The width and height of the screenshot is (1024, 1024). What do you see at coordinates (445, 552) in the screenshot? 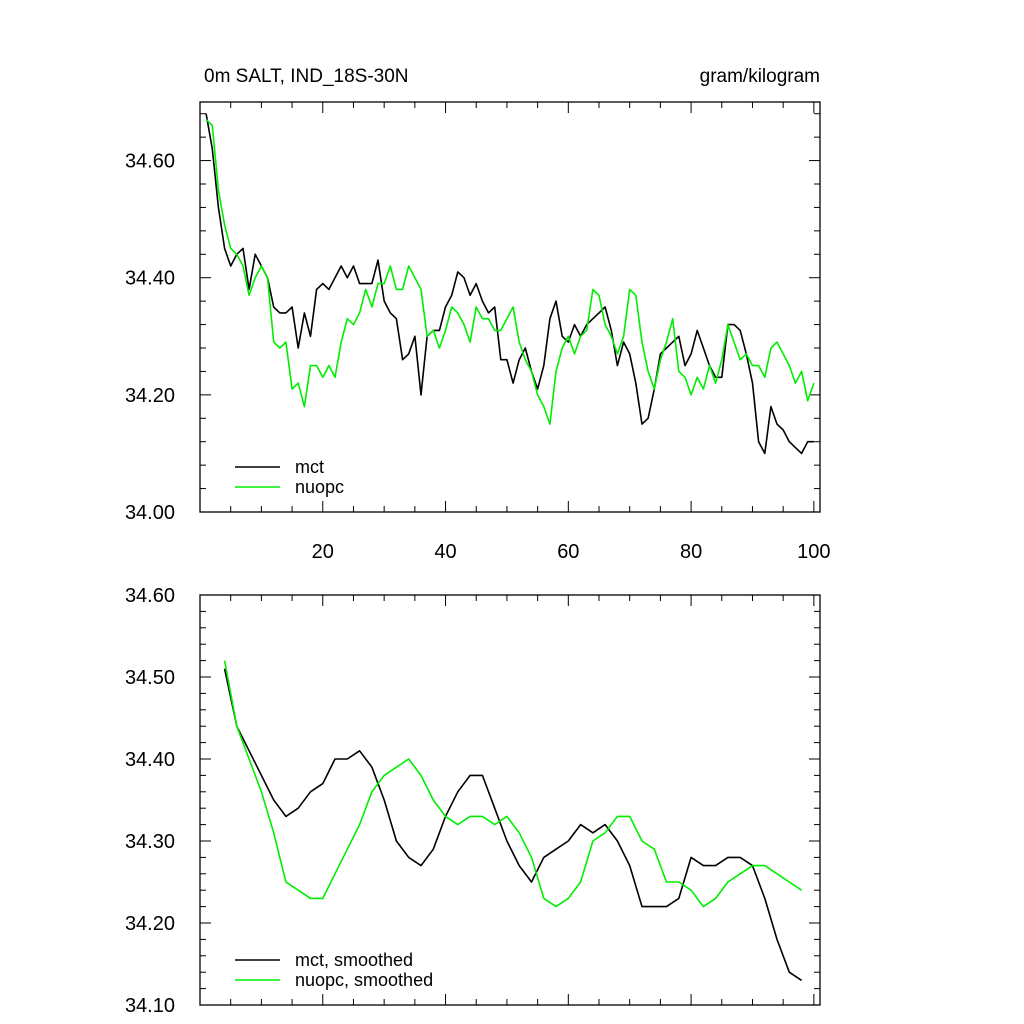
I see `x-tick-label: 40` at bounding box center [445, 552].